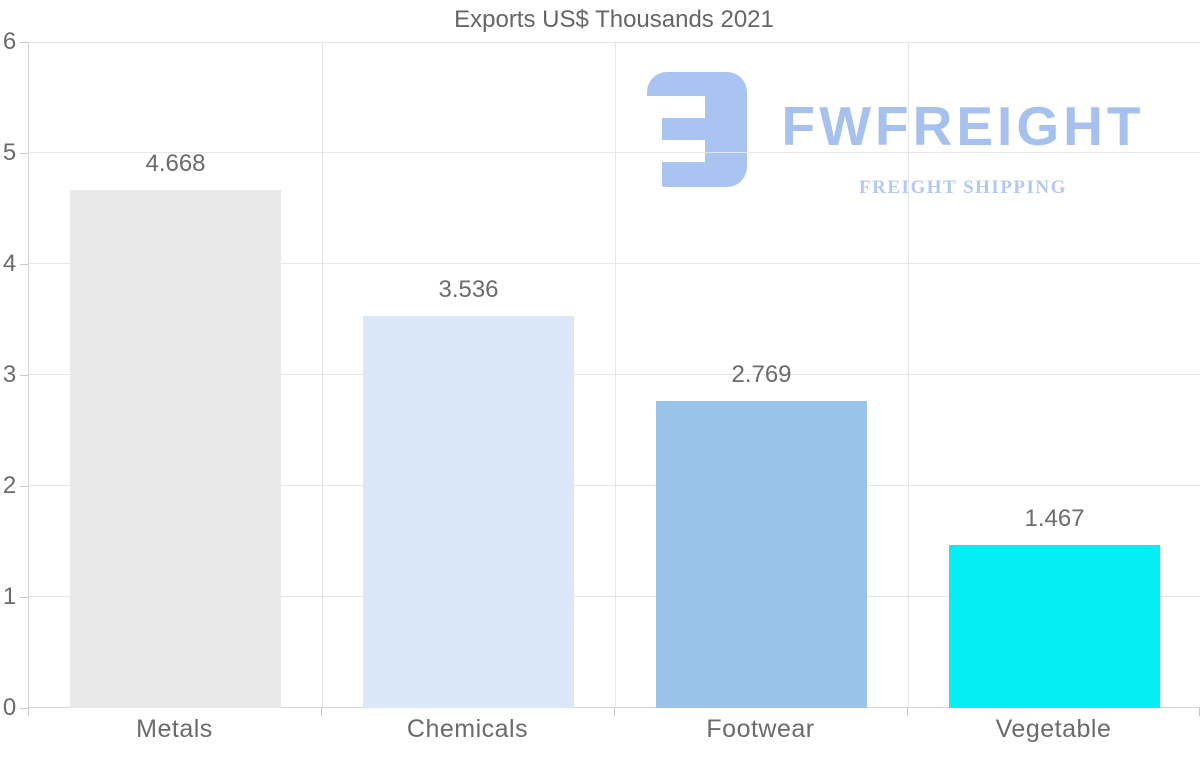  I want to click on x-category-label-footwear: Footwear, so click(760, 729).